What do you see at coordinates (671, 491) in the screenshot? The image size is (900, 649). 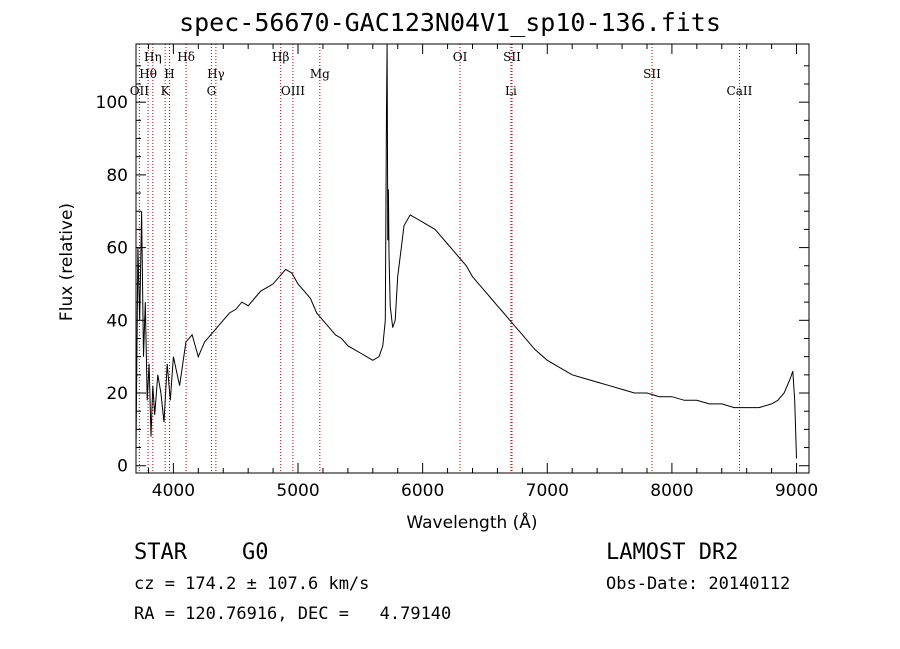 I see `x-tick-label-4: 8000` at bounding box center [671, 491].